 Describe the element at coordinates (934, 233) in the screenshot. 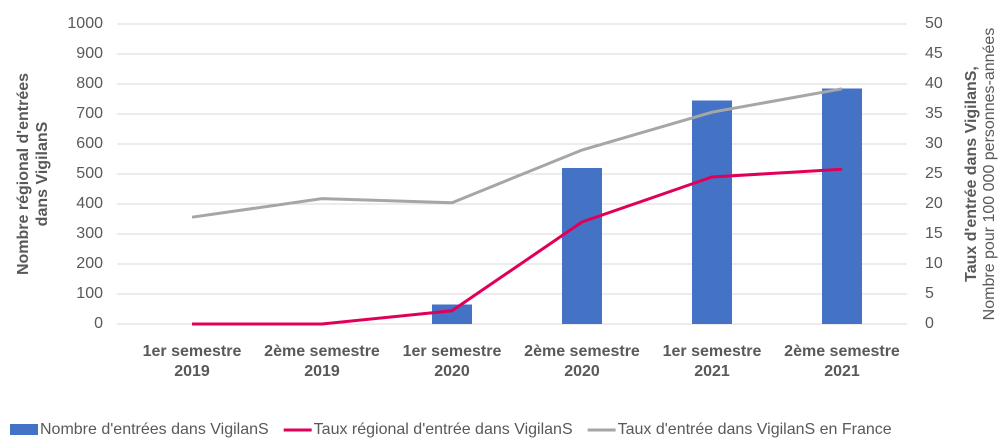

I see `y2-tick-label: 15` at that location.